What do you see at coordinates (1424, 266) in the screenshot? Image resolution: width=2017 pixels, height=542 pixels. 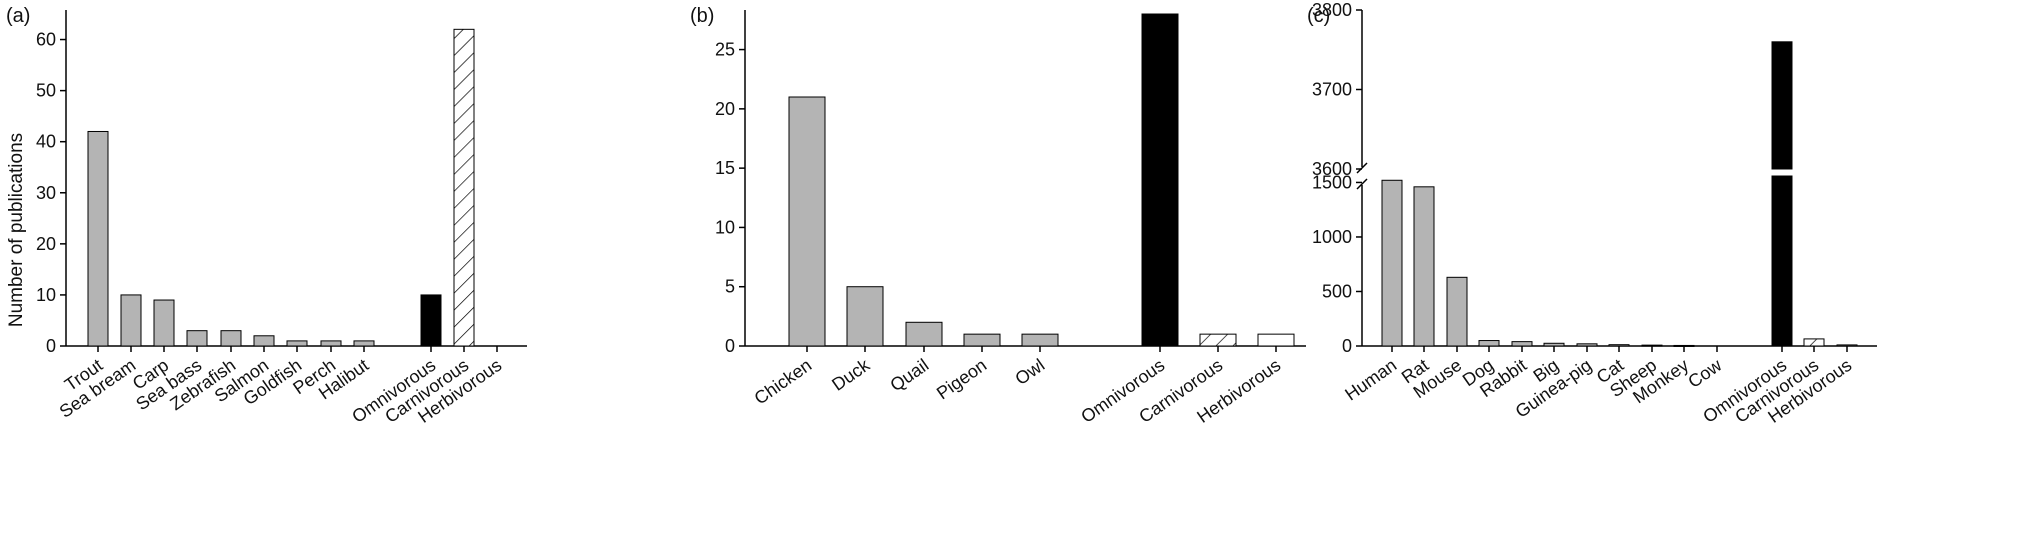 I see `bar-rat` at bounding box center [1424, 266].